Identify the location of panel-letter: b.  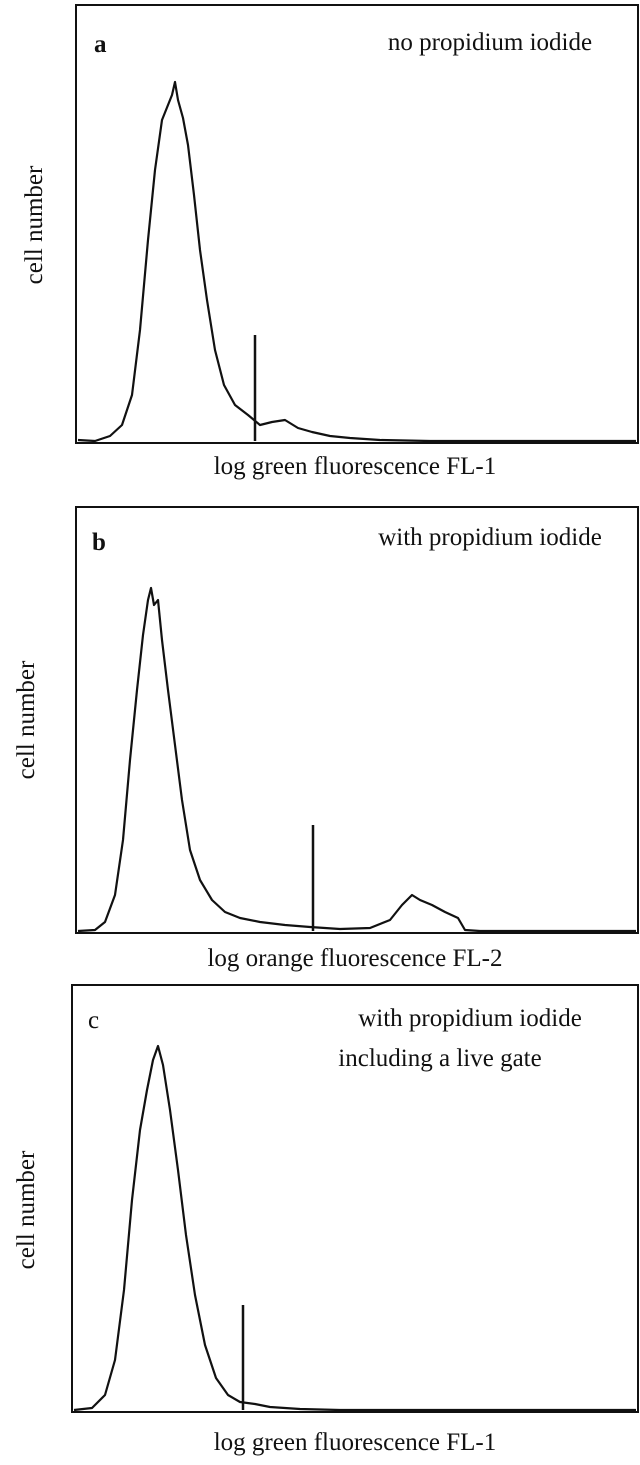
(99, 542).